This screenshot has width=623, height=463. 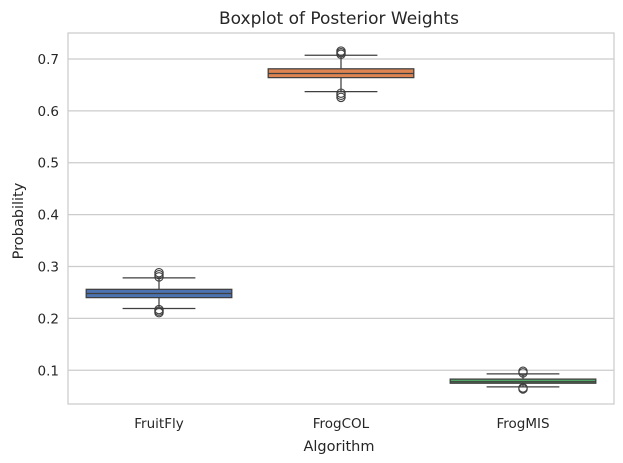 I want to click on y-tick-label: 0.7, so click(x=48, y=60).